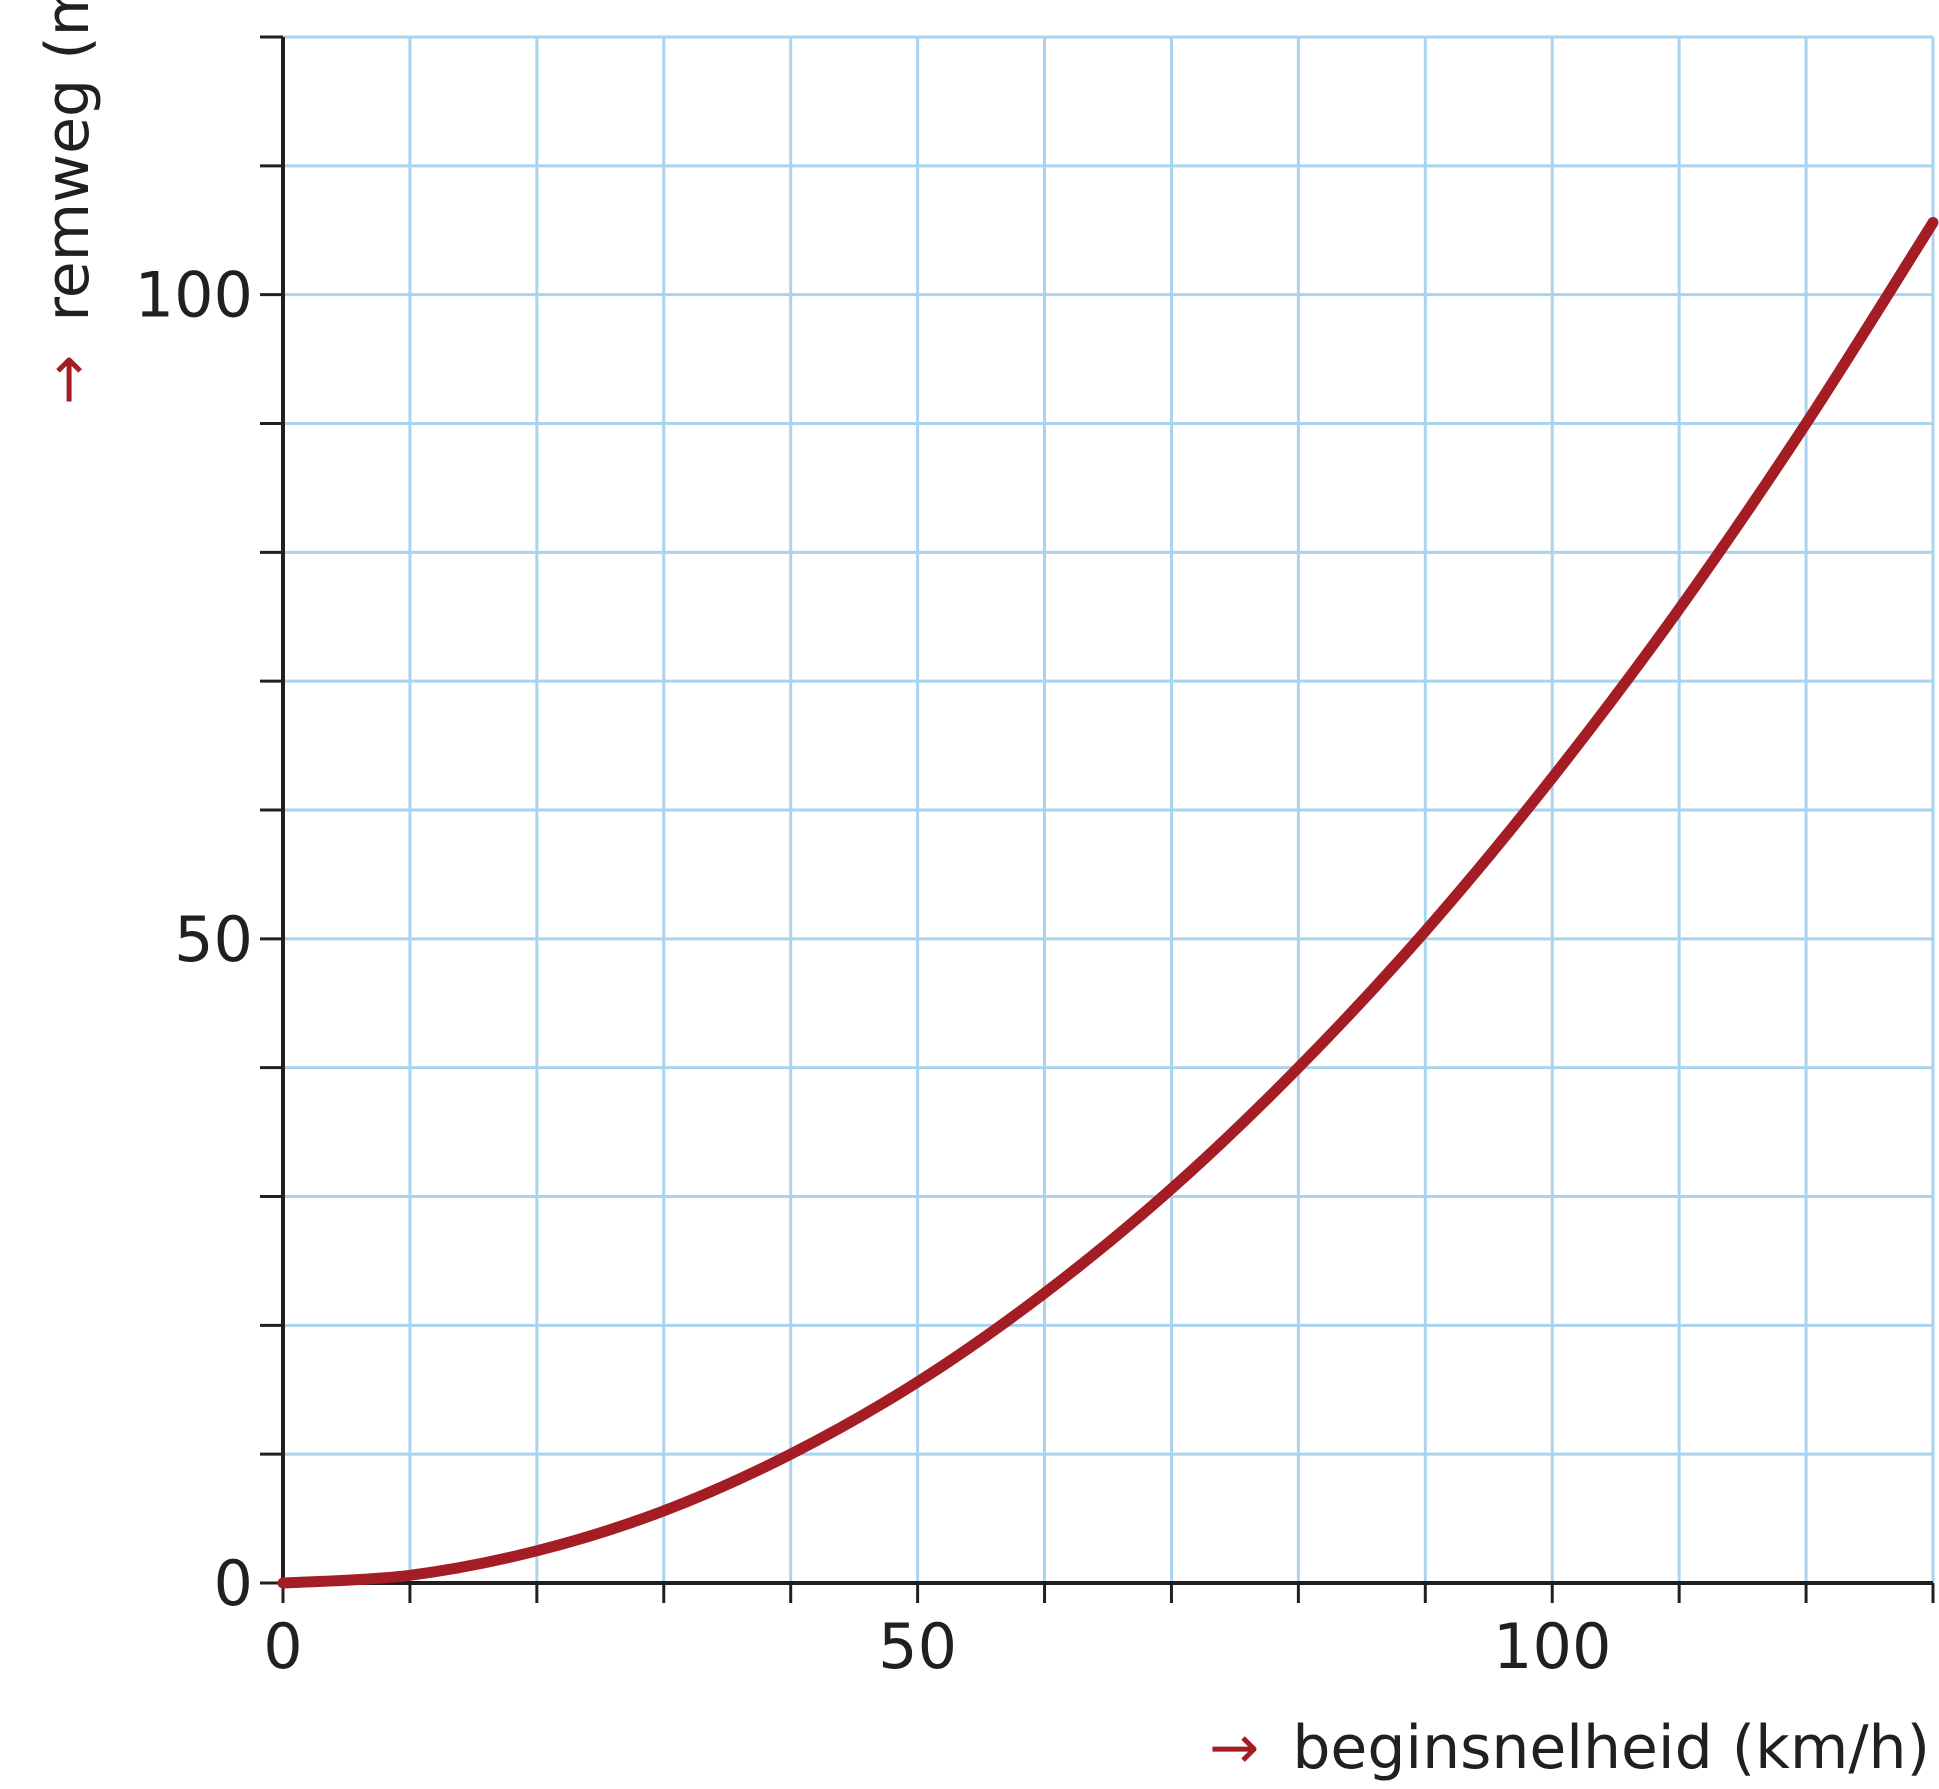  What do you see at coordinates (1552, 1646) in the screenshot?
I see `x-tick-label: 100` at bounding box center [1552, 1646].